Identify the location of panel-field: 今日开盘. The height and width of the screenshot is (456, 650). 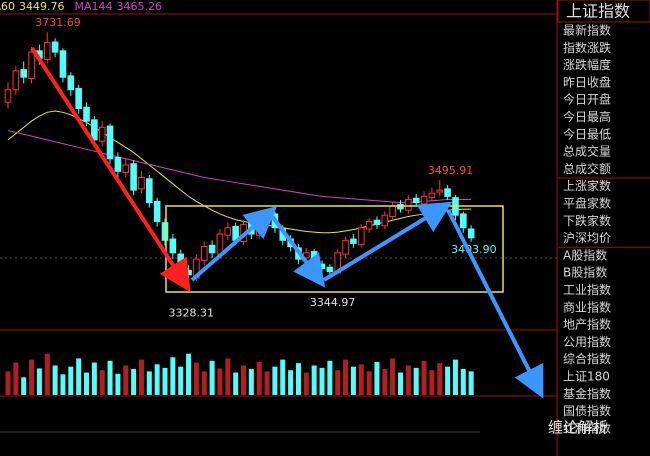
(587, 99).